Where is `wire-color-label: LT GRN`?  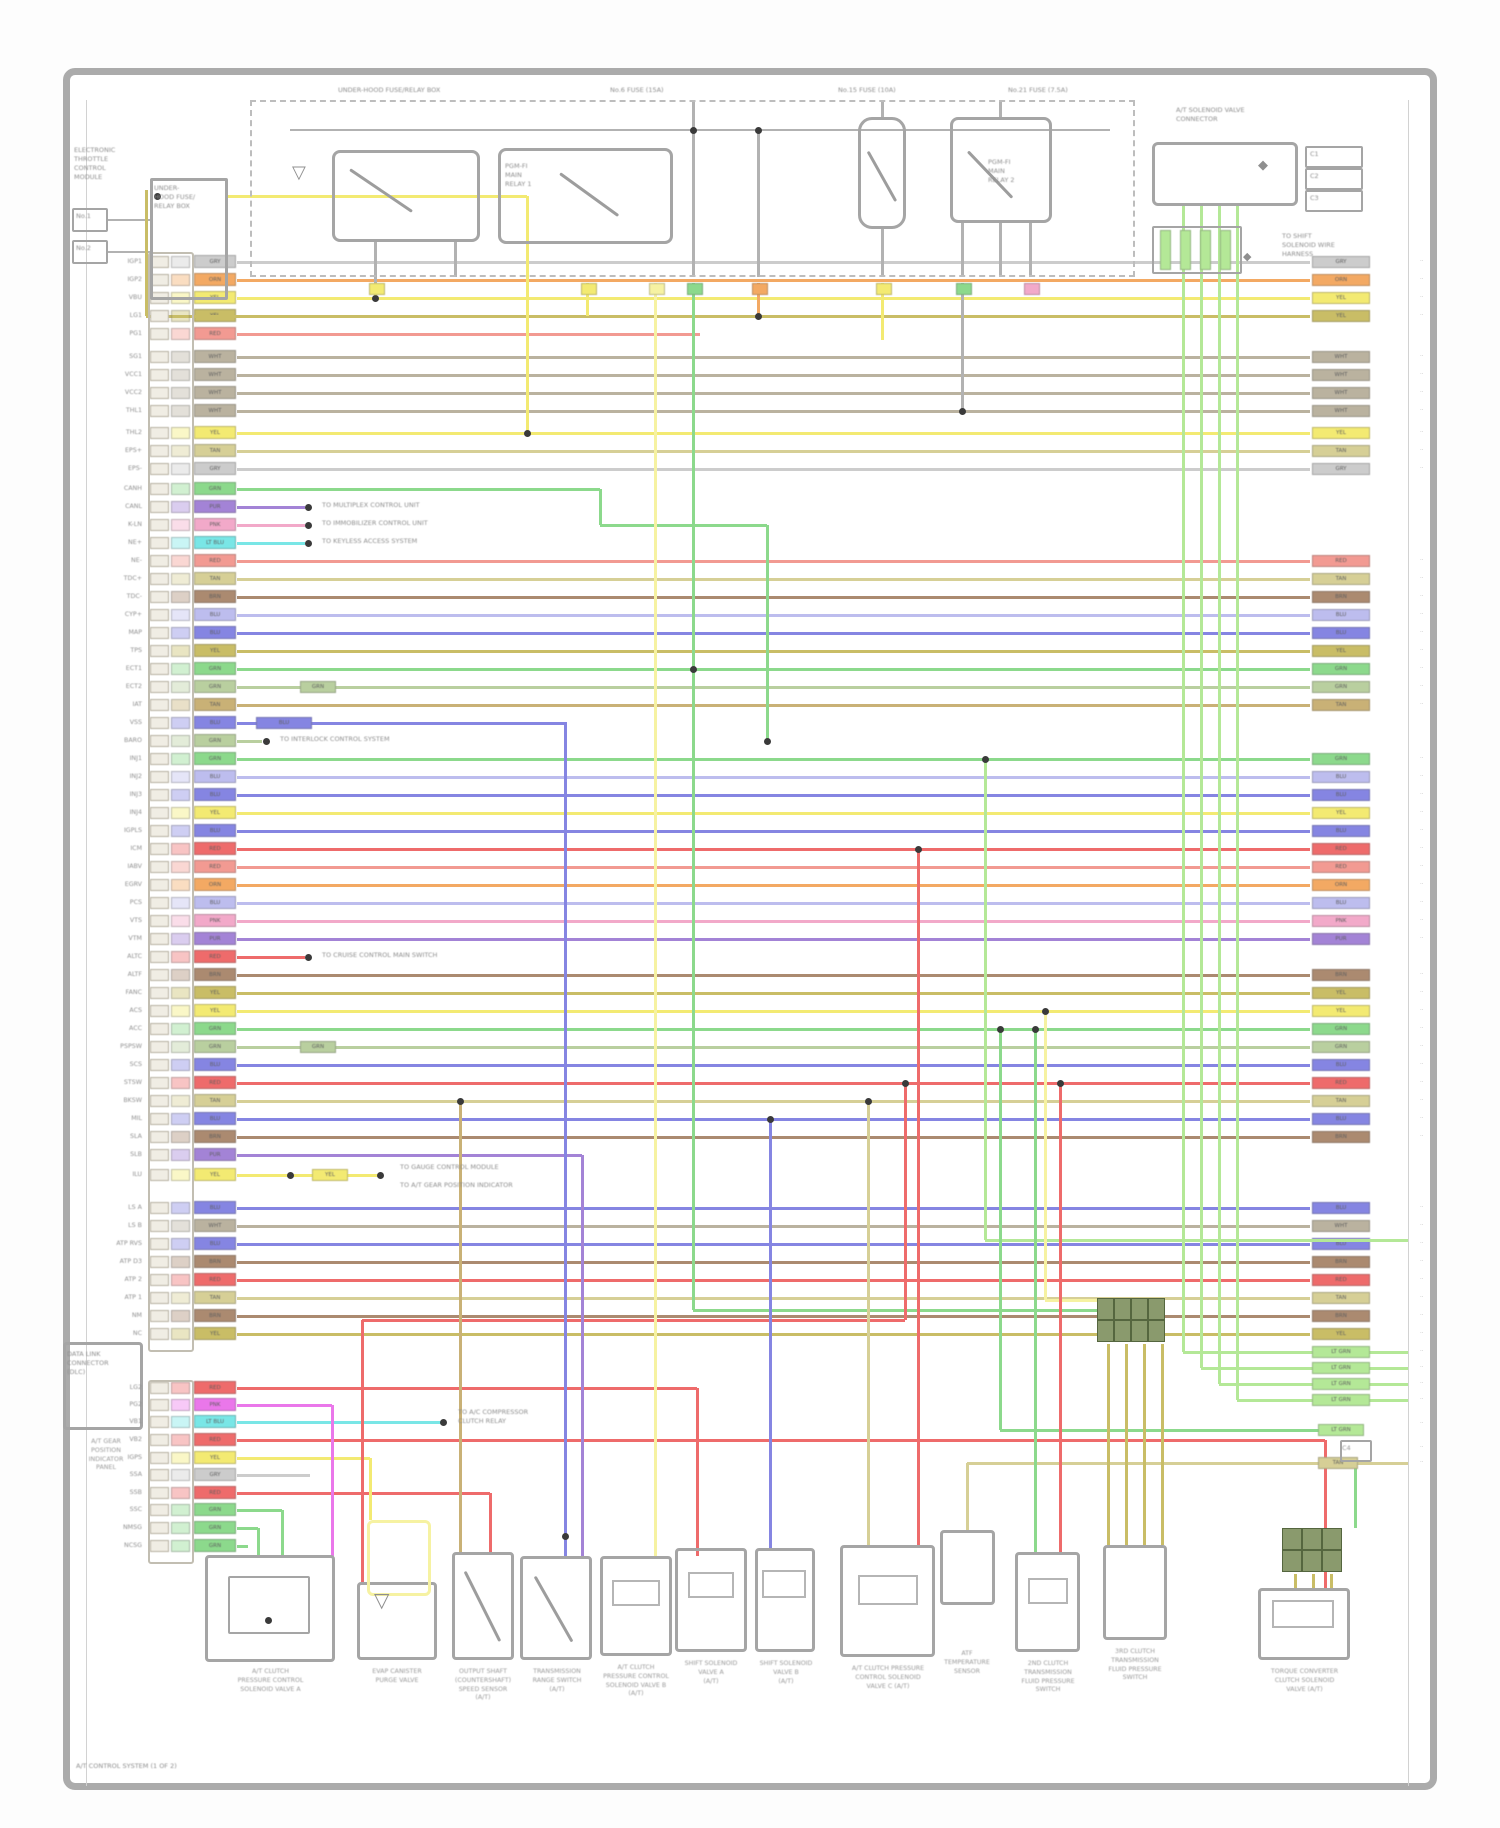 wire-color-label: LT GRN is located at coordinates (1341, 1352).